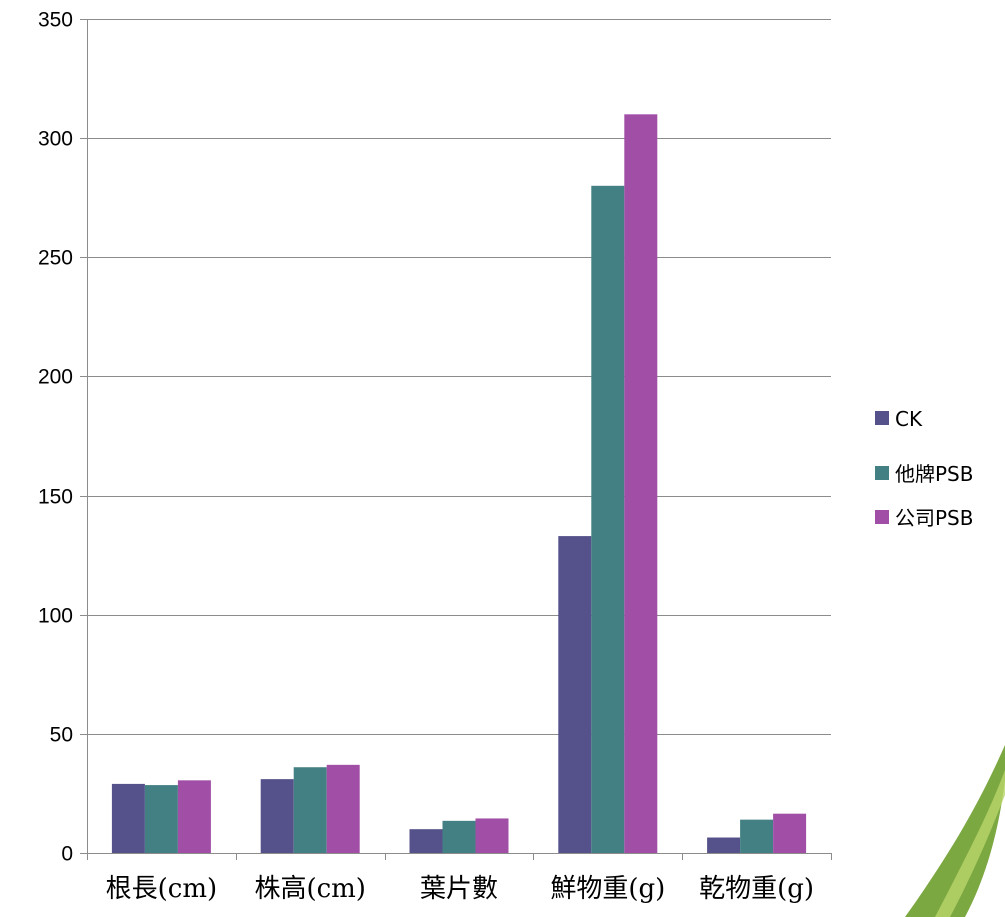 The width and height of the screenshot is (1005, 917). Describe the element at coordinates (55, 497) in the screenshot. I see `y-tick-label: 150` at that location.